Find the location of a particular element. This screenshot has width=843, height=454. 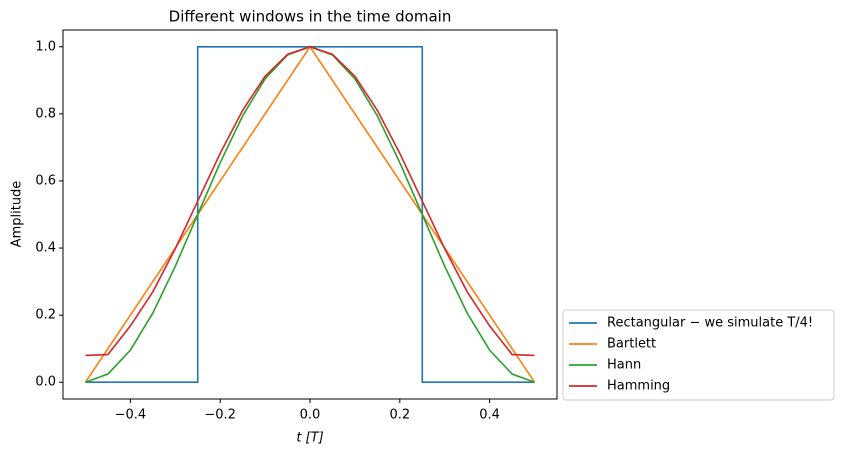

x-axis-label: t [T] is located at coordinates (309, 438).